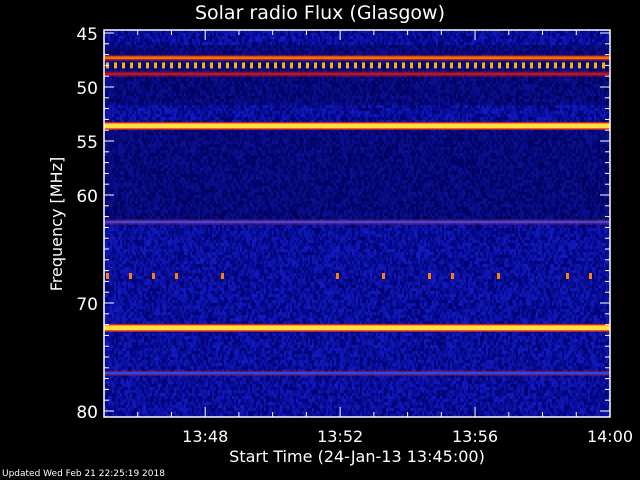 The image size is (640, 480). Describe the element at coordinates (340, 436) in the screenshot. I see `x-tick-label: 13:52` at that location.